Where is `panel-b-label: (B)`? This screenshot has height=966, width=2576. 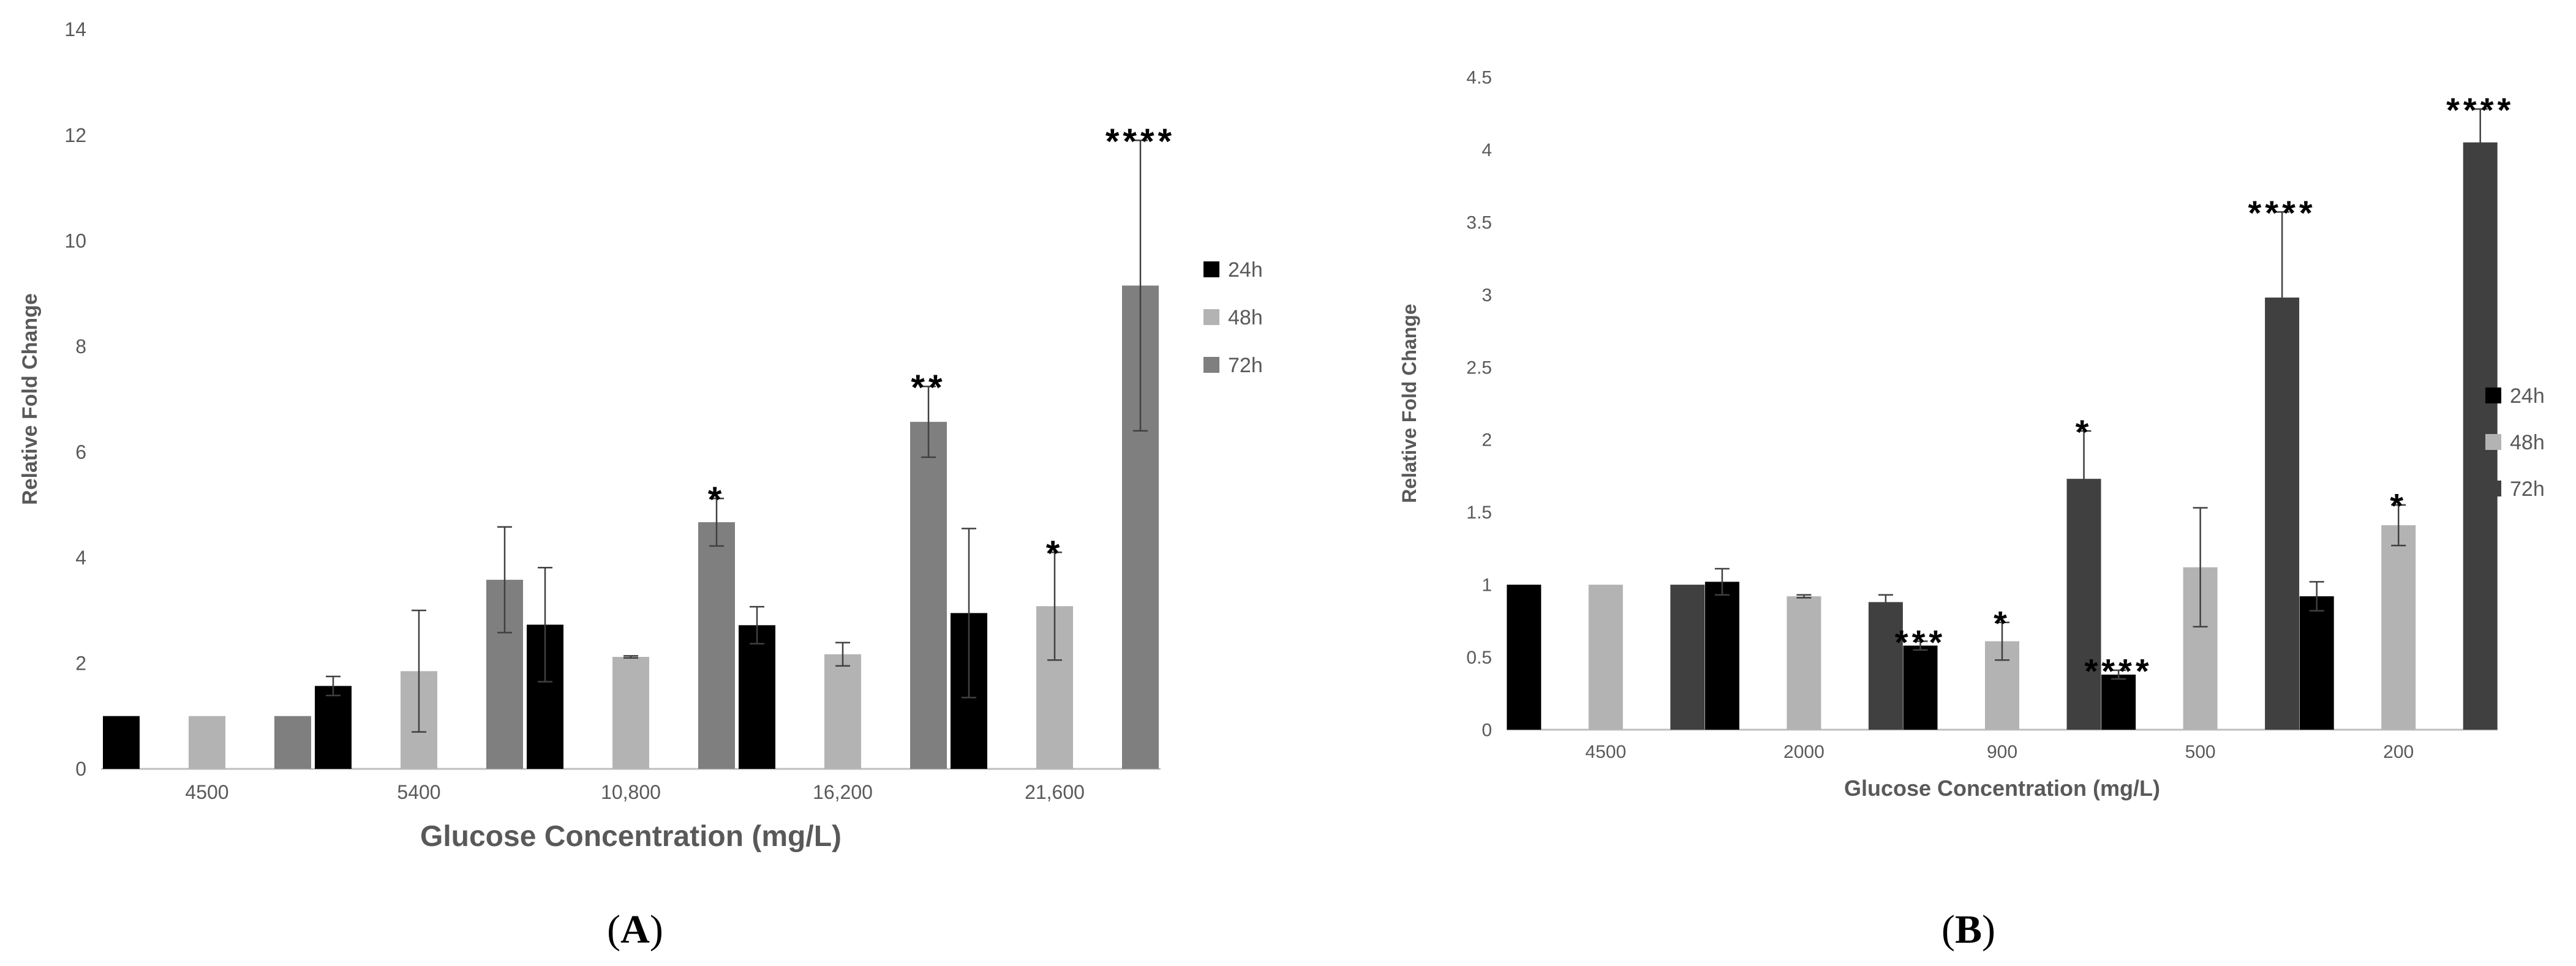 panel-b-label: (B) is located at coordinates (1968, 930).